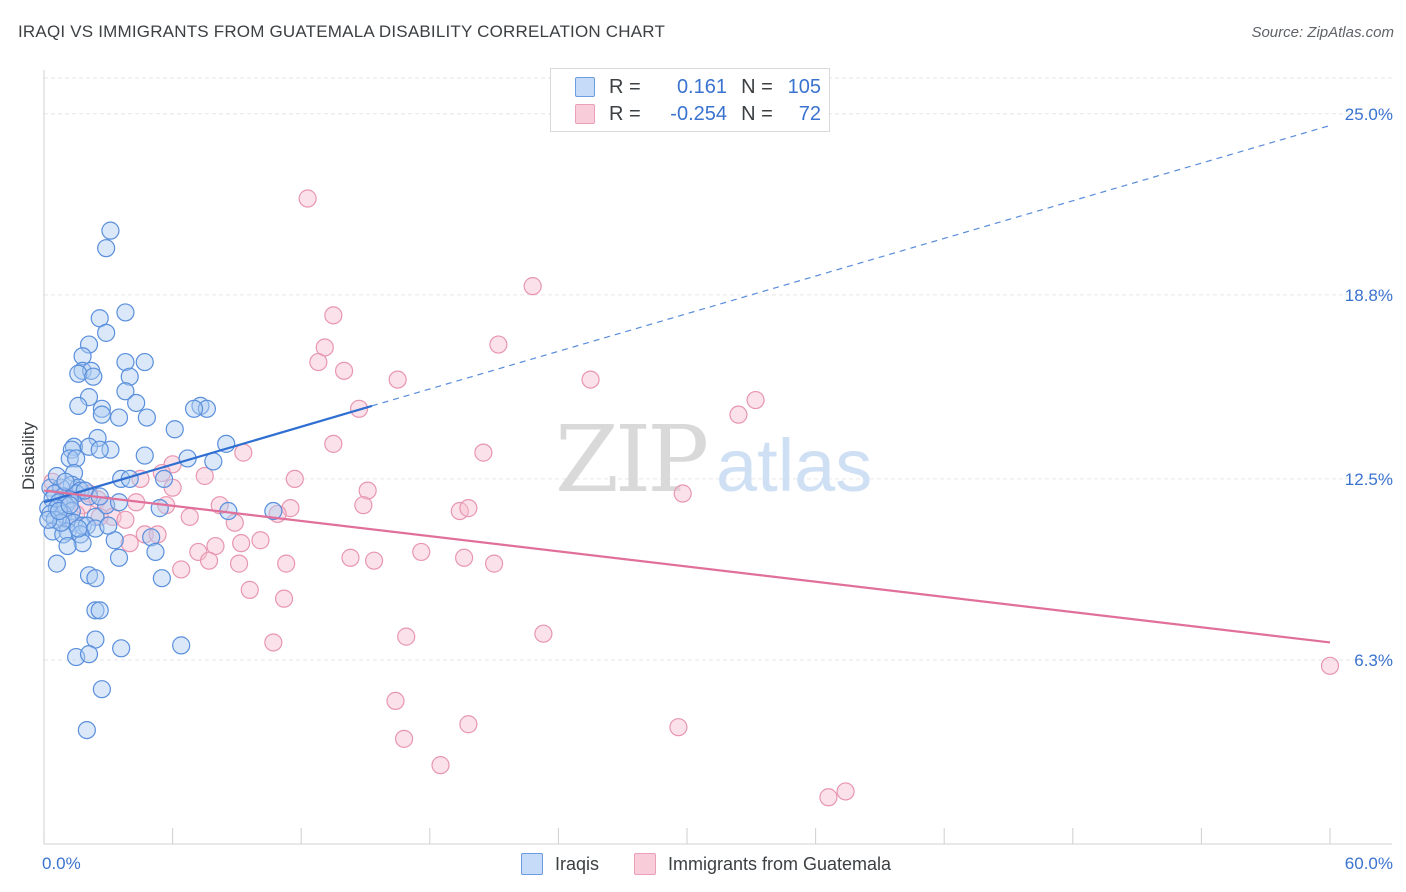  Describe the element at coordinates (1369, 479) in the screenshot. I see `y-tick-label: 12.5%` at that location.